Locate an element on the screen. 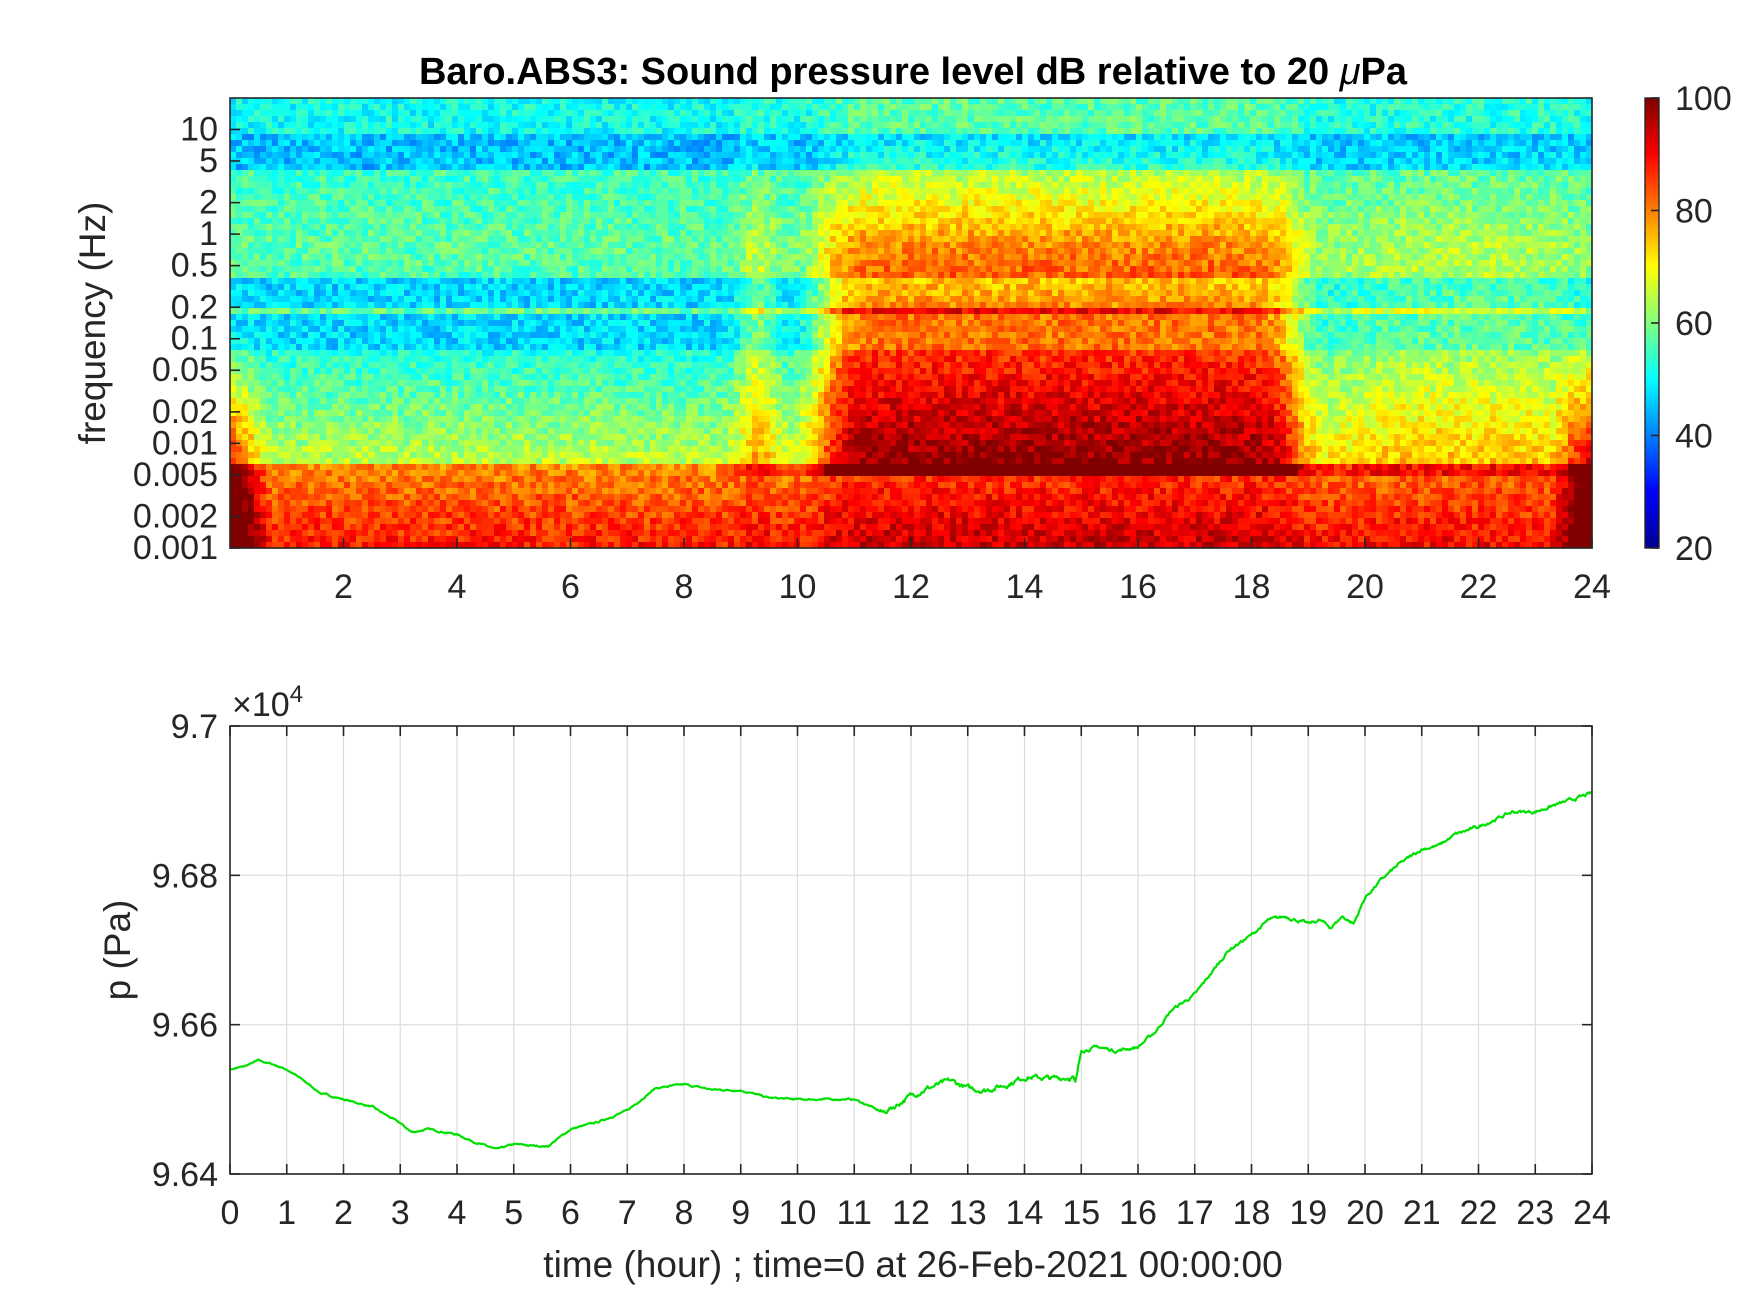 The height and width of the screenshot is (1313, 1750). pressure-x-tick-label: 5 is located at coordinates (513, 1213).